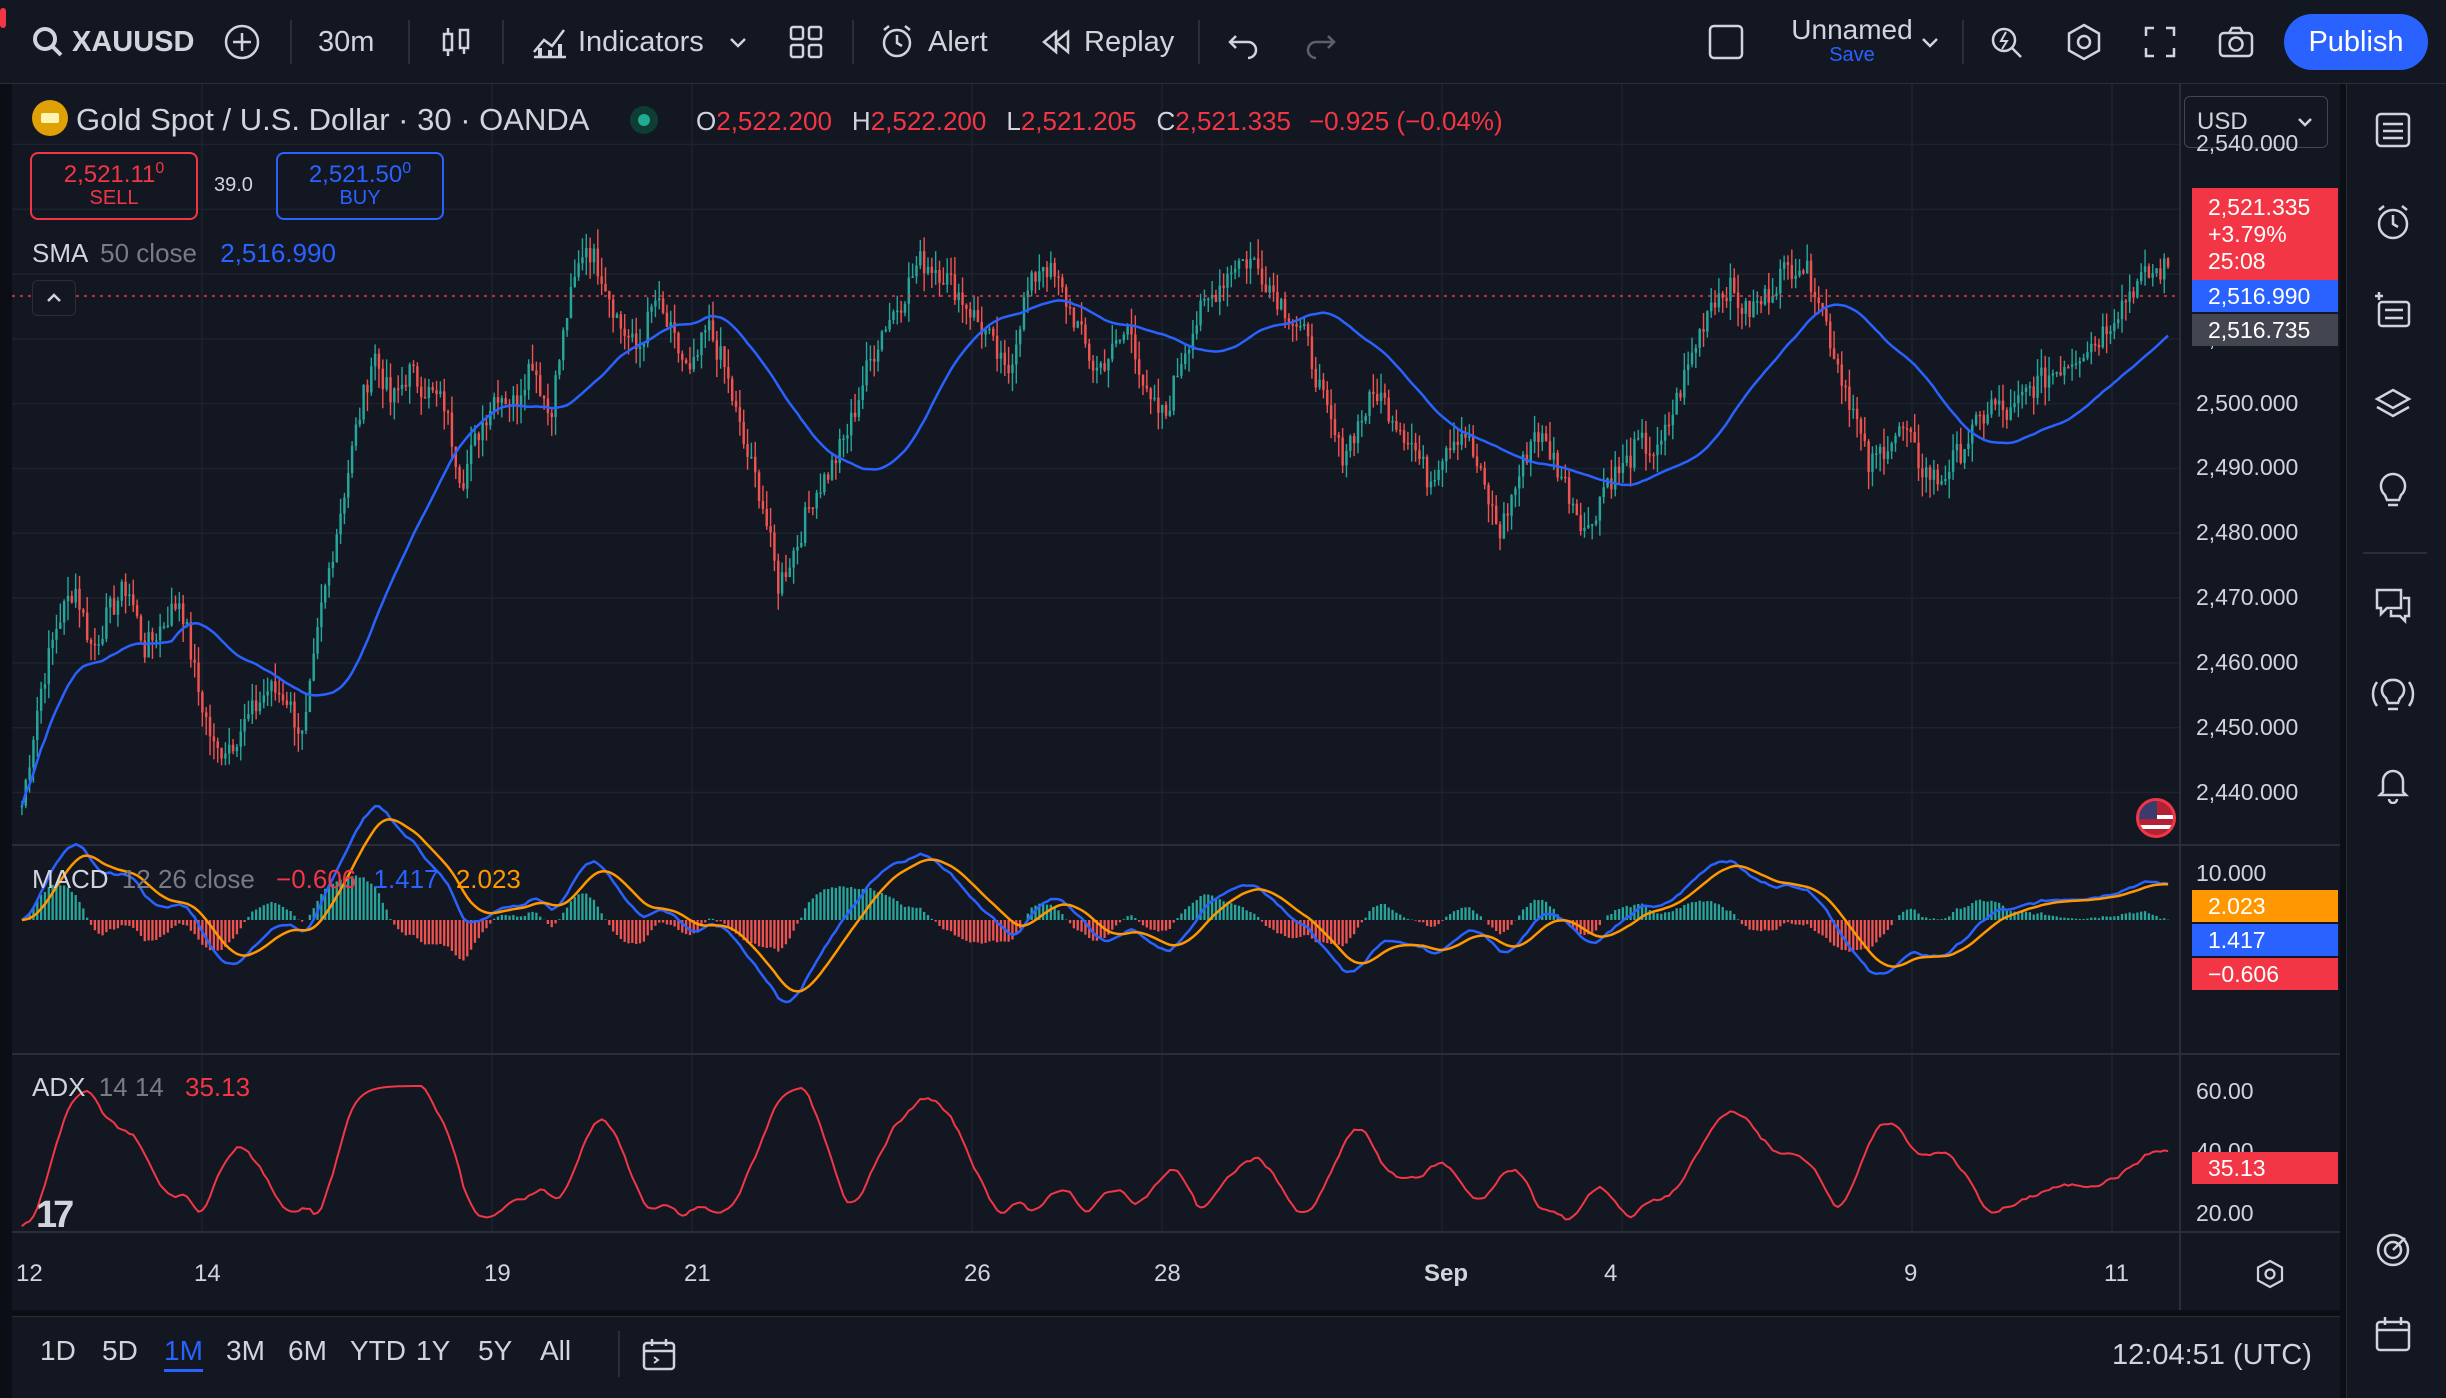  Describe the element at coordinates (2256, 122) in the screenshot. I see `currency-select: USD` at that location.